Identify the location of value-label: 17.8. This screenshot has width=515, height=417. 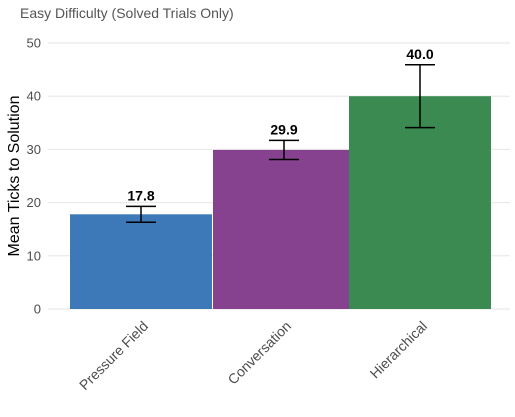
(140, 195).